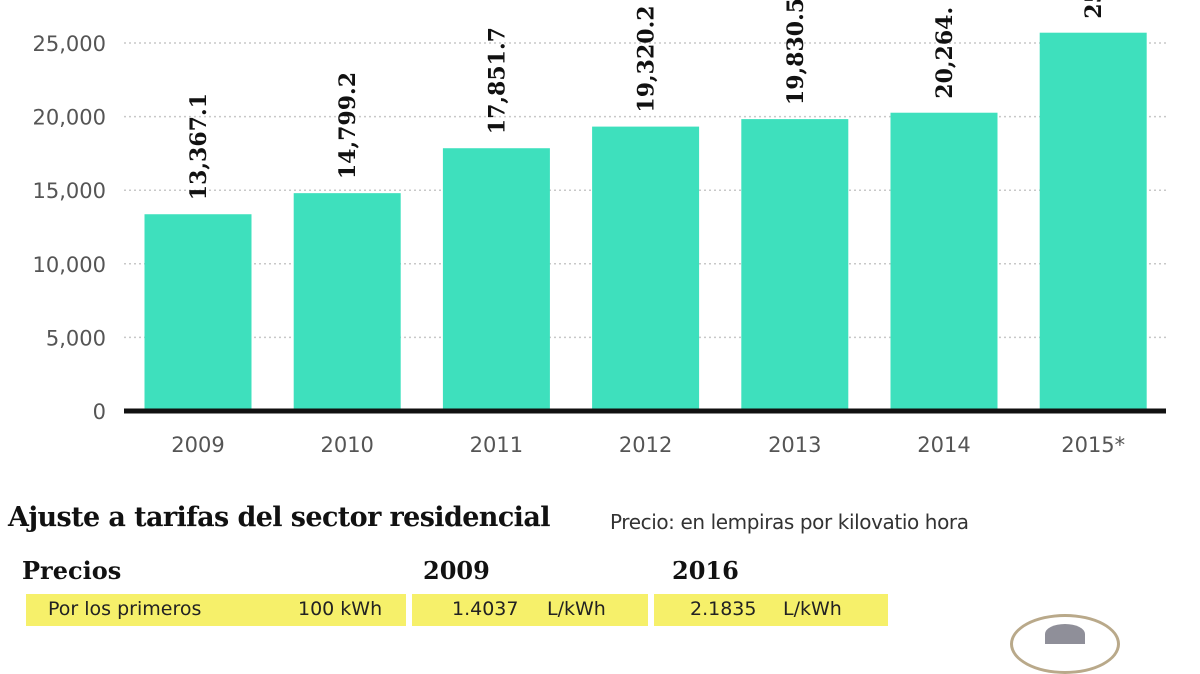 This screenshot has height=674, width=1200. Describe the element at coordinates (497, 80) in the screenshot. I see `value-label: 17,851.7` at that location.